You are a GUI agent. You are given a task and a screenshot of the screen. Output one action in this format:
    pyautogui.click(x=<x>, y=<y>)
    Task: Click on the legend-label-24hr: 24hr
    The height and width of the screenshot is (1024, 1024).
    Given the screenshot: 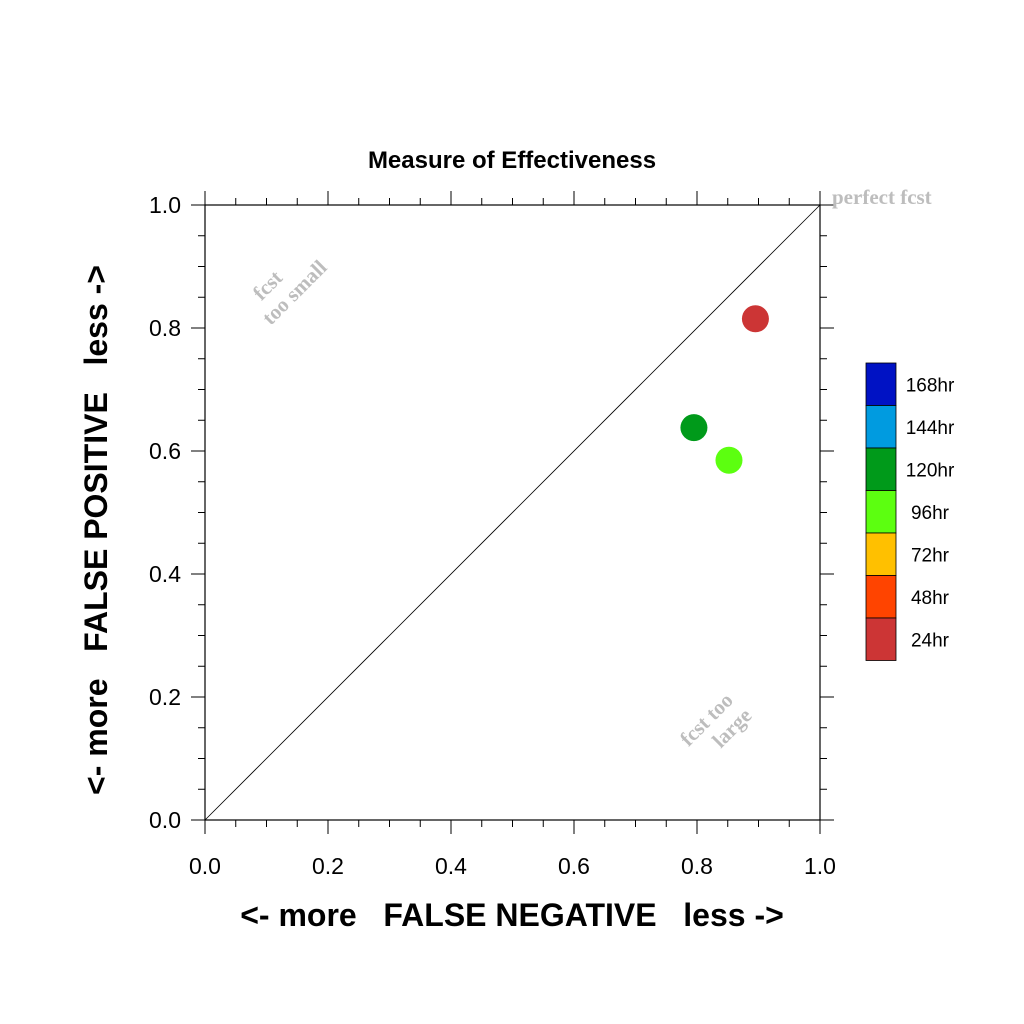 What is the action you would take?
    pyautogui.click(x=930, y=640)
    